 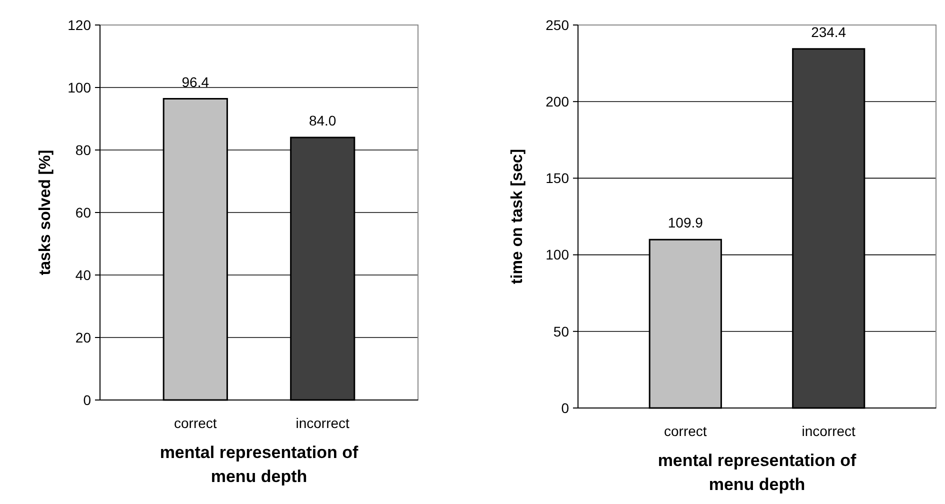 What do you see at coordinates (80, 24) in the screenshot?
I see `y-tick-label: 120` at bounding box center [80, 24].